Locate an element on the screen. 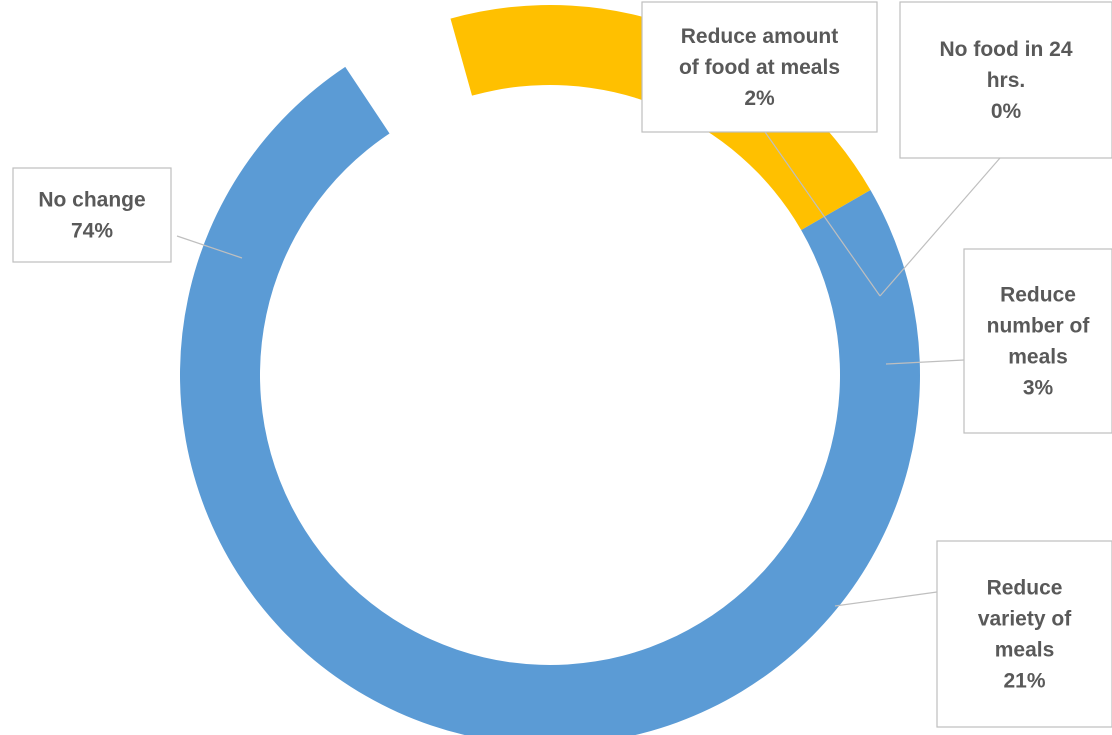 This screenshot has height=735, width=1112. label-text: 21% is located at coordinates (1024, 681).